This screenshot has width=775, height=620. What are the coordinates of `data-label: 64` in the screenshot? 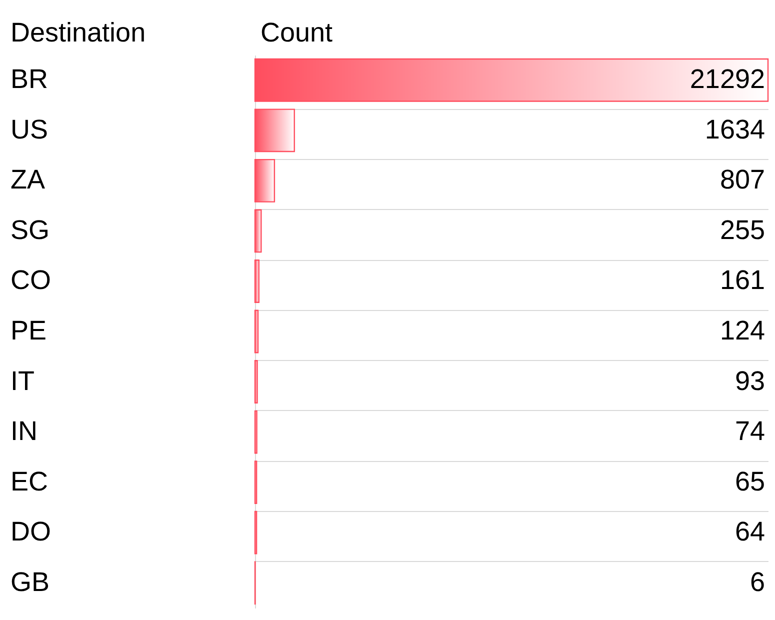 It's located at (749, 531).